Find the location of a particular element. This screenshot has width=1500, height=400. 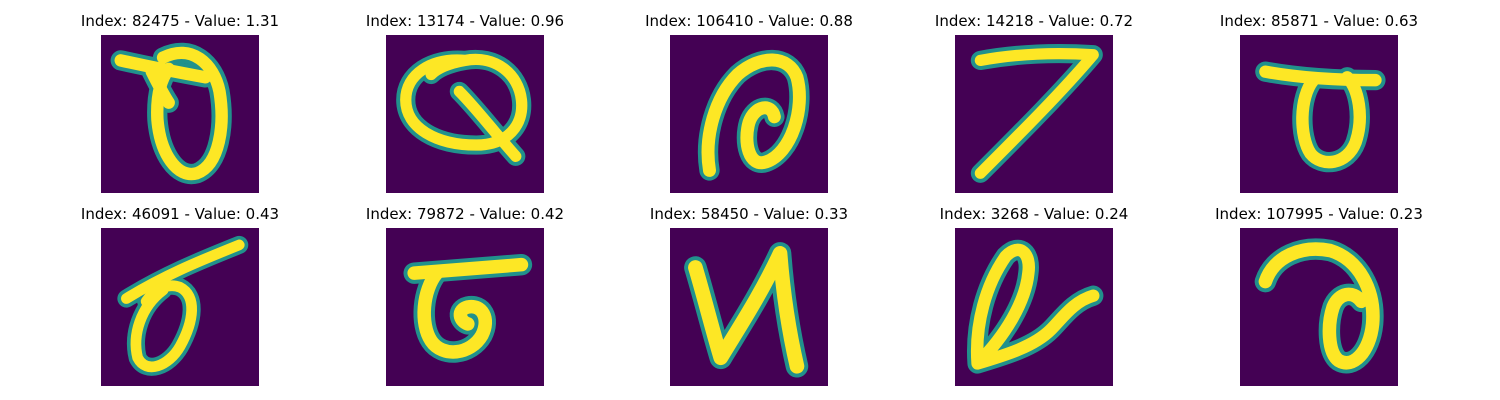

panel-title: Index: 79872 - Value: 0.42 is located at coordinates (465, 214).